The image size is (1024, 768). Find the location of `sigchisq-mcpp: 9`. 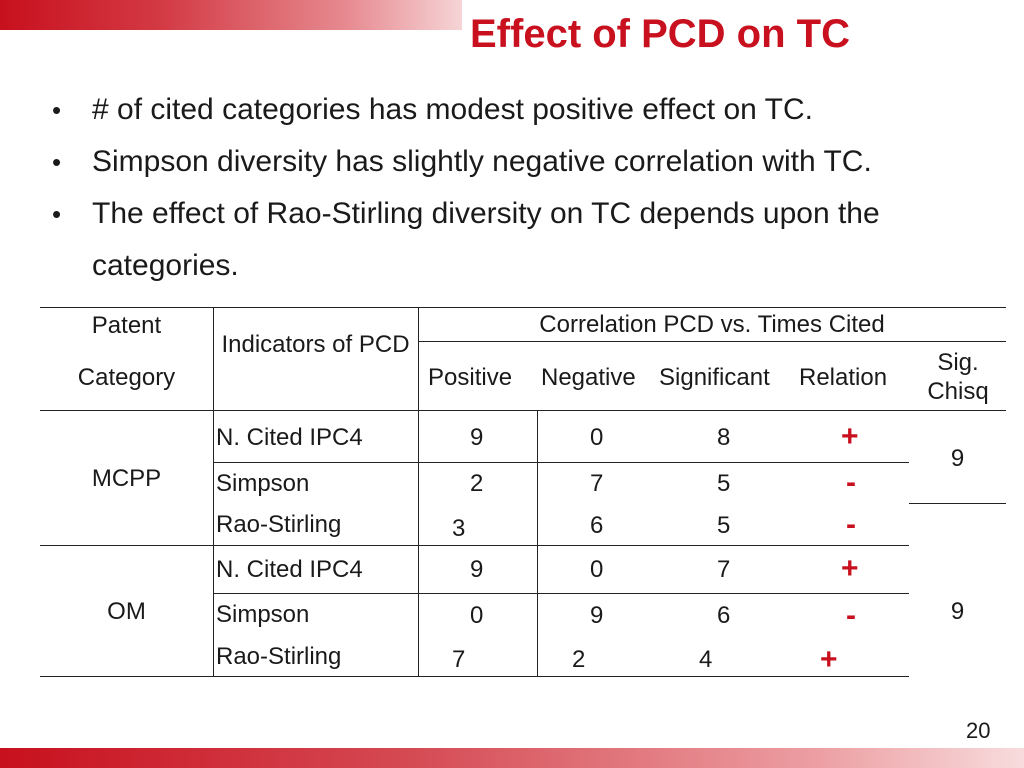

sigchisq-mcpp: 9 is located at coordinates (957, 458).